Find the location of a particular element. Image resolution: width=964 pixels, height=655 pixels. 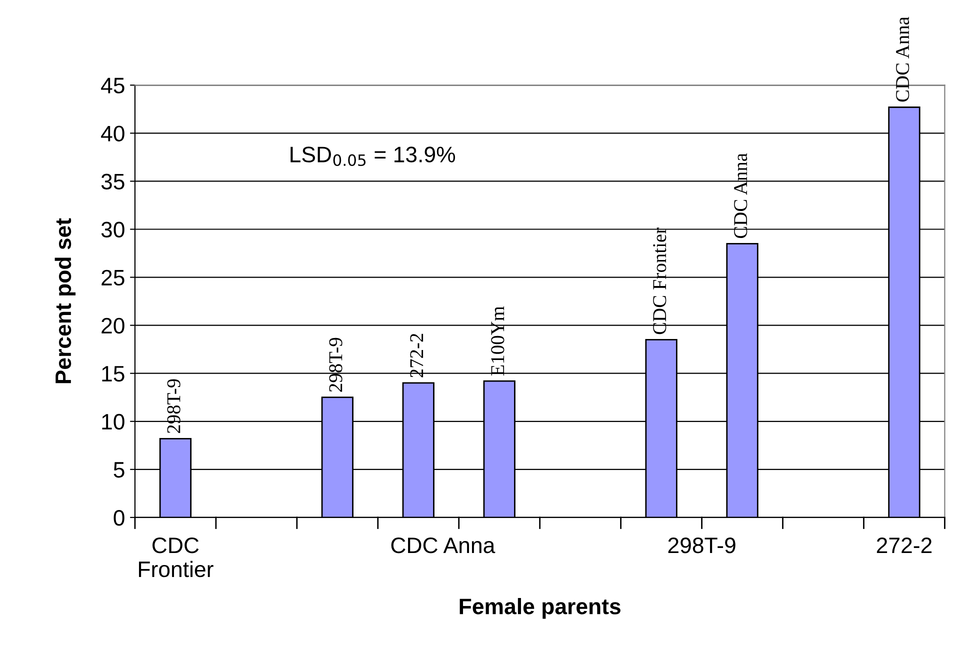

text: 298T-9 is located at coordinates (702, 545).